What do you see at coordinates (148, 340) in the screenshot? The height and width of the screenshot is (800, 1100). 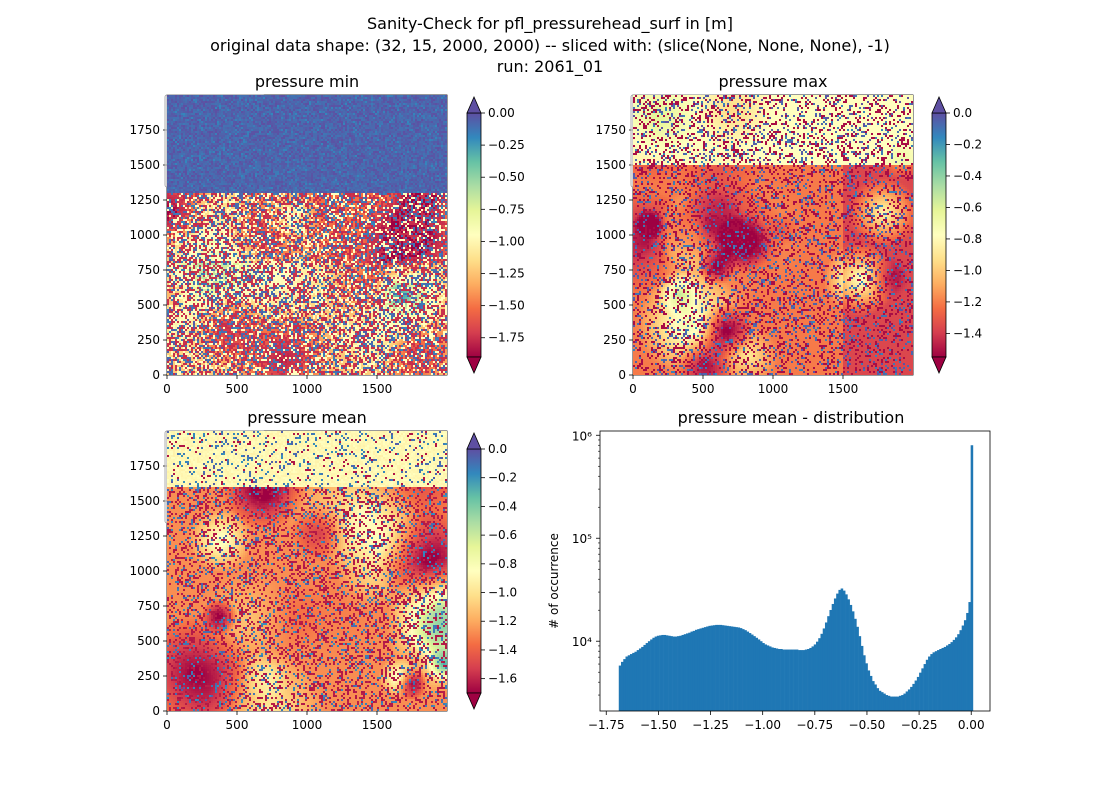 I see `y-tick-label: 250` at bounding box center [148, 340].